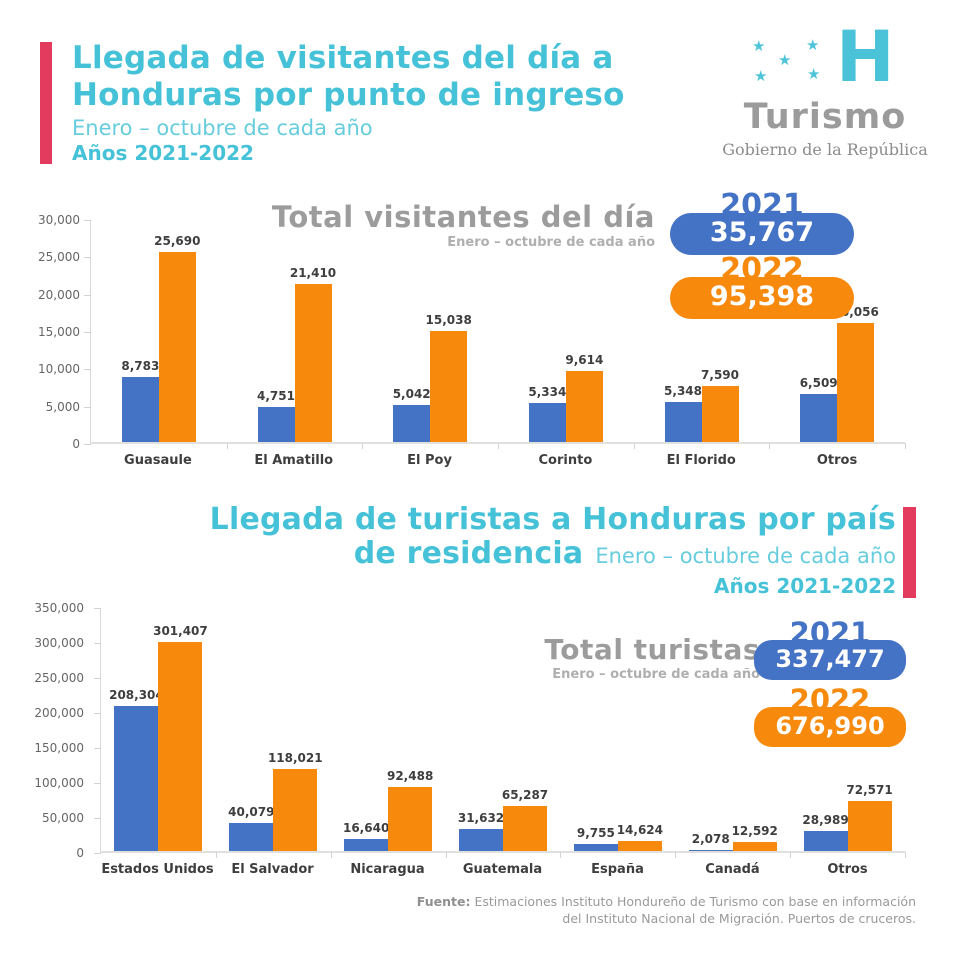 The image size is (960, 960). I want to click on category-label-el-amatillo: El Amatillo, so click(294, 460).